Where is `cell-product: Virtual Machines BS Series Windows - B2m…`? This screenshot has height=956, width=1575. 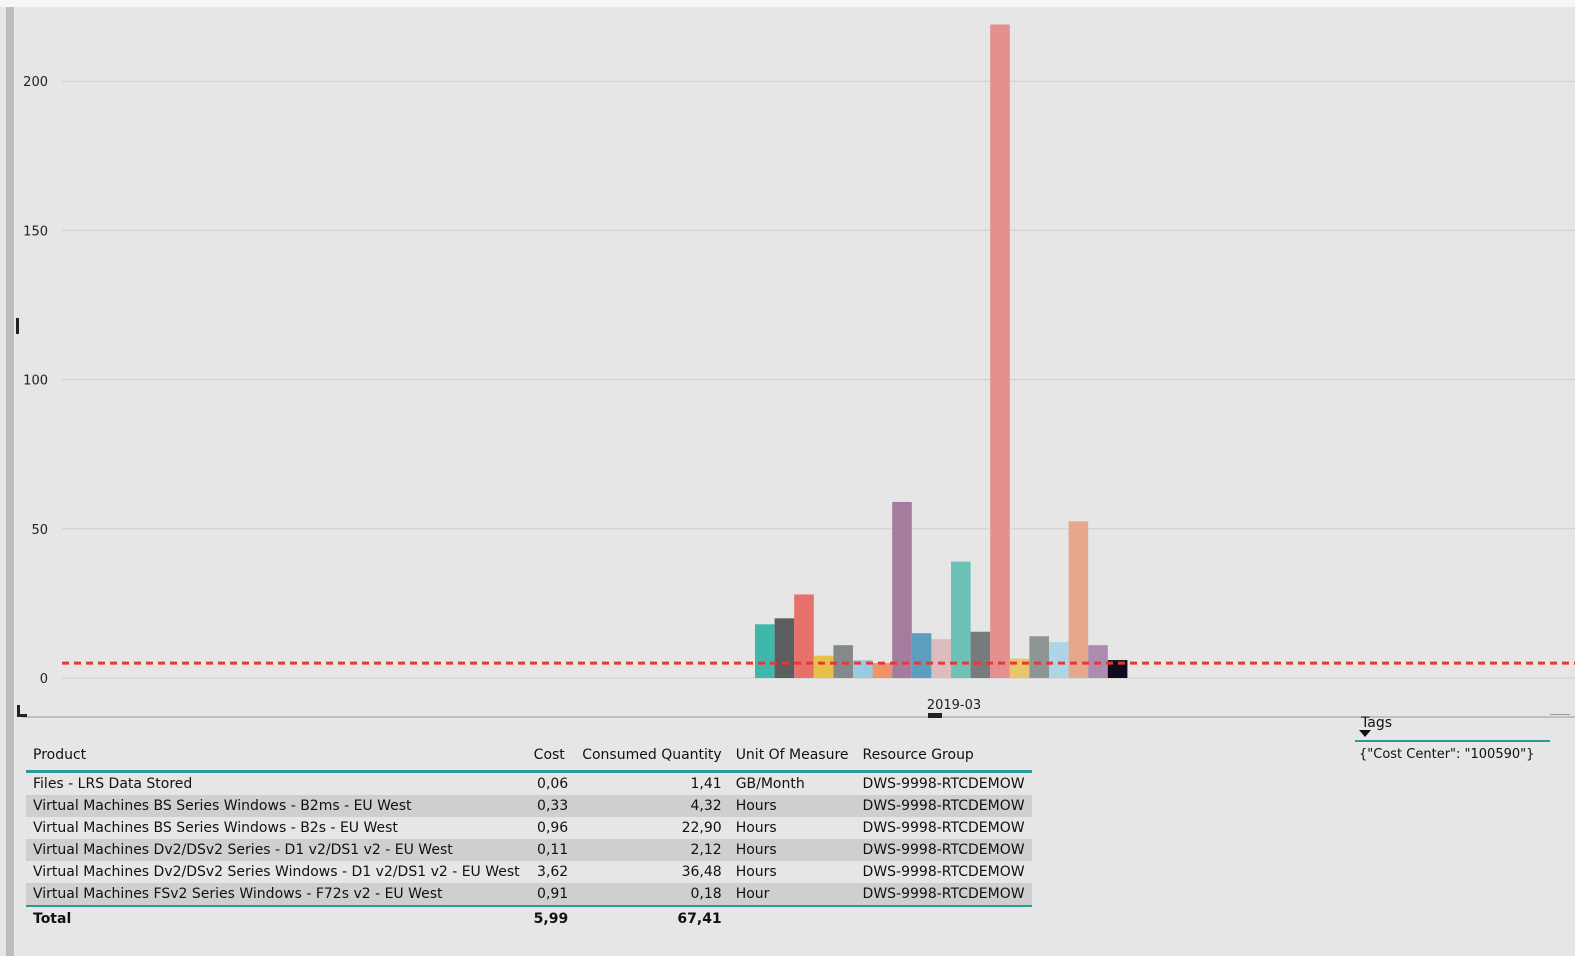
cell-product: Virtual Machines BS Series Windows - B2m… is located at coordinates (276, 806).